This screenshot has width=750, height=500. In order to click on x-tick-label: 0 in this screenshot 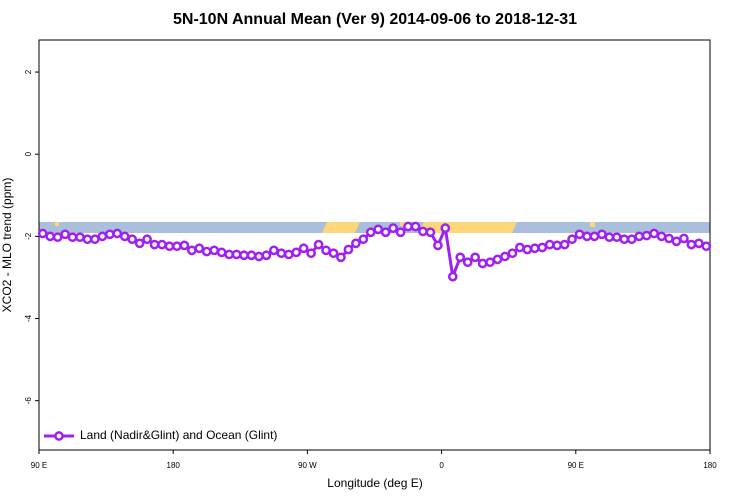, I will do `click(441, 465)`.